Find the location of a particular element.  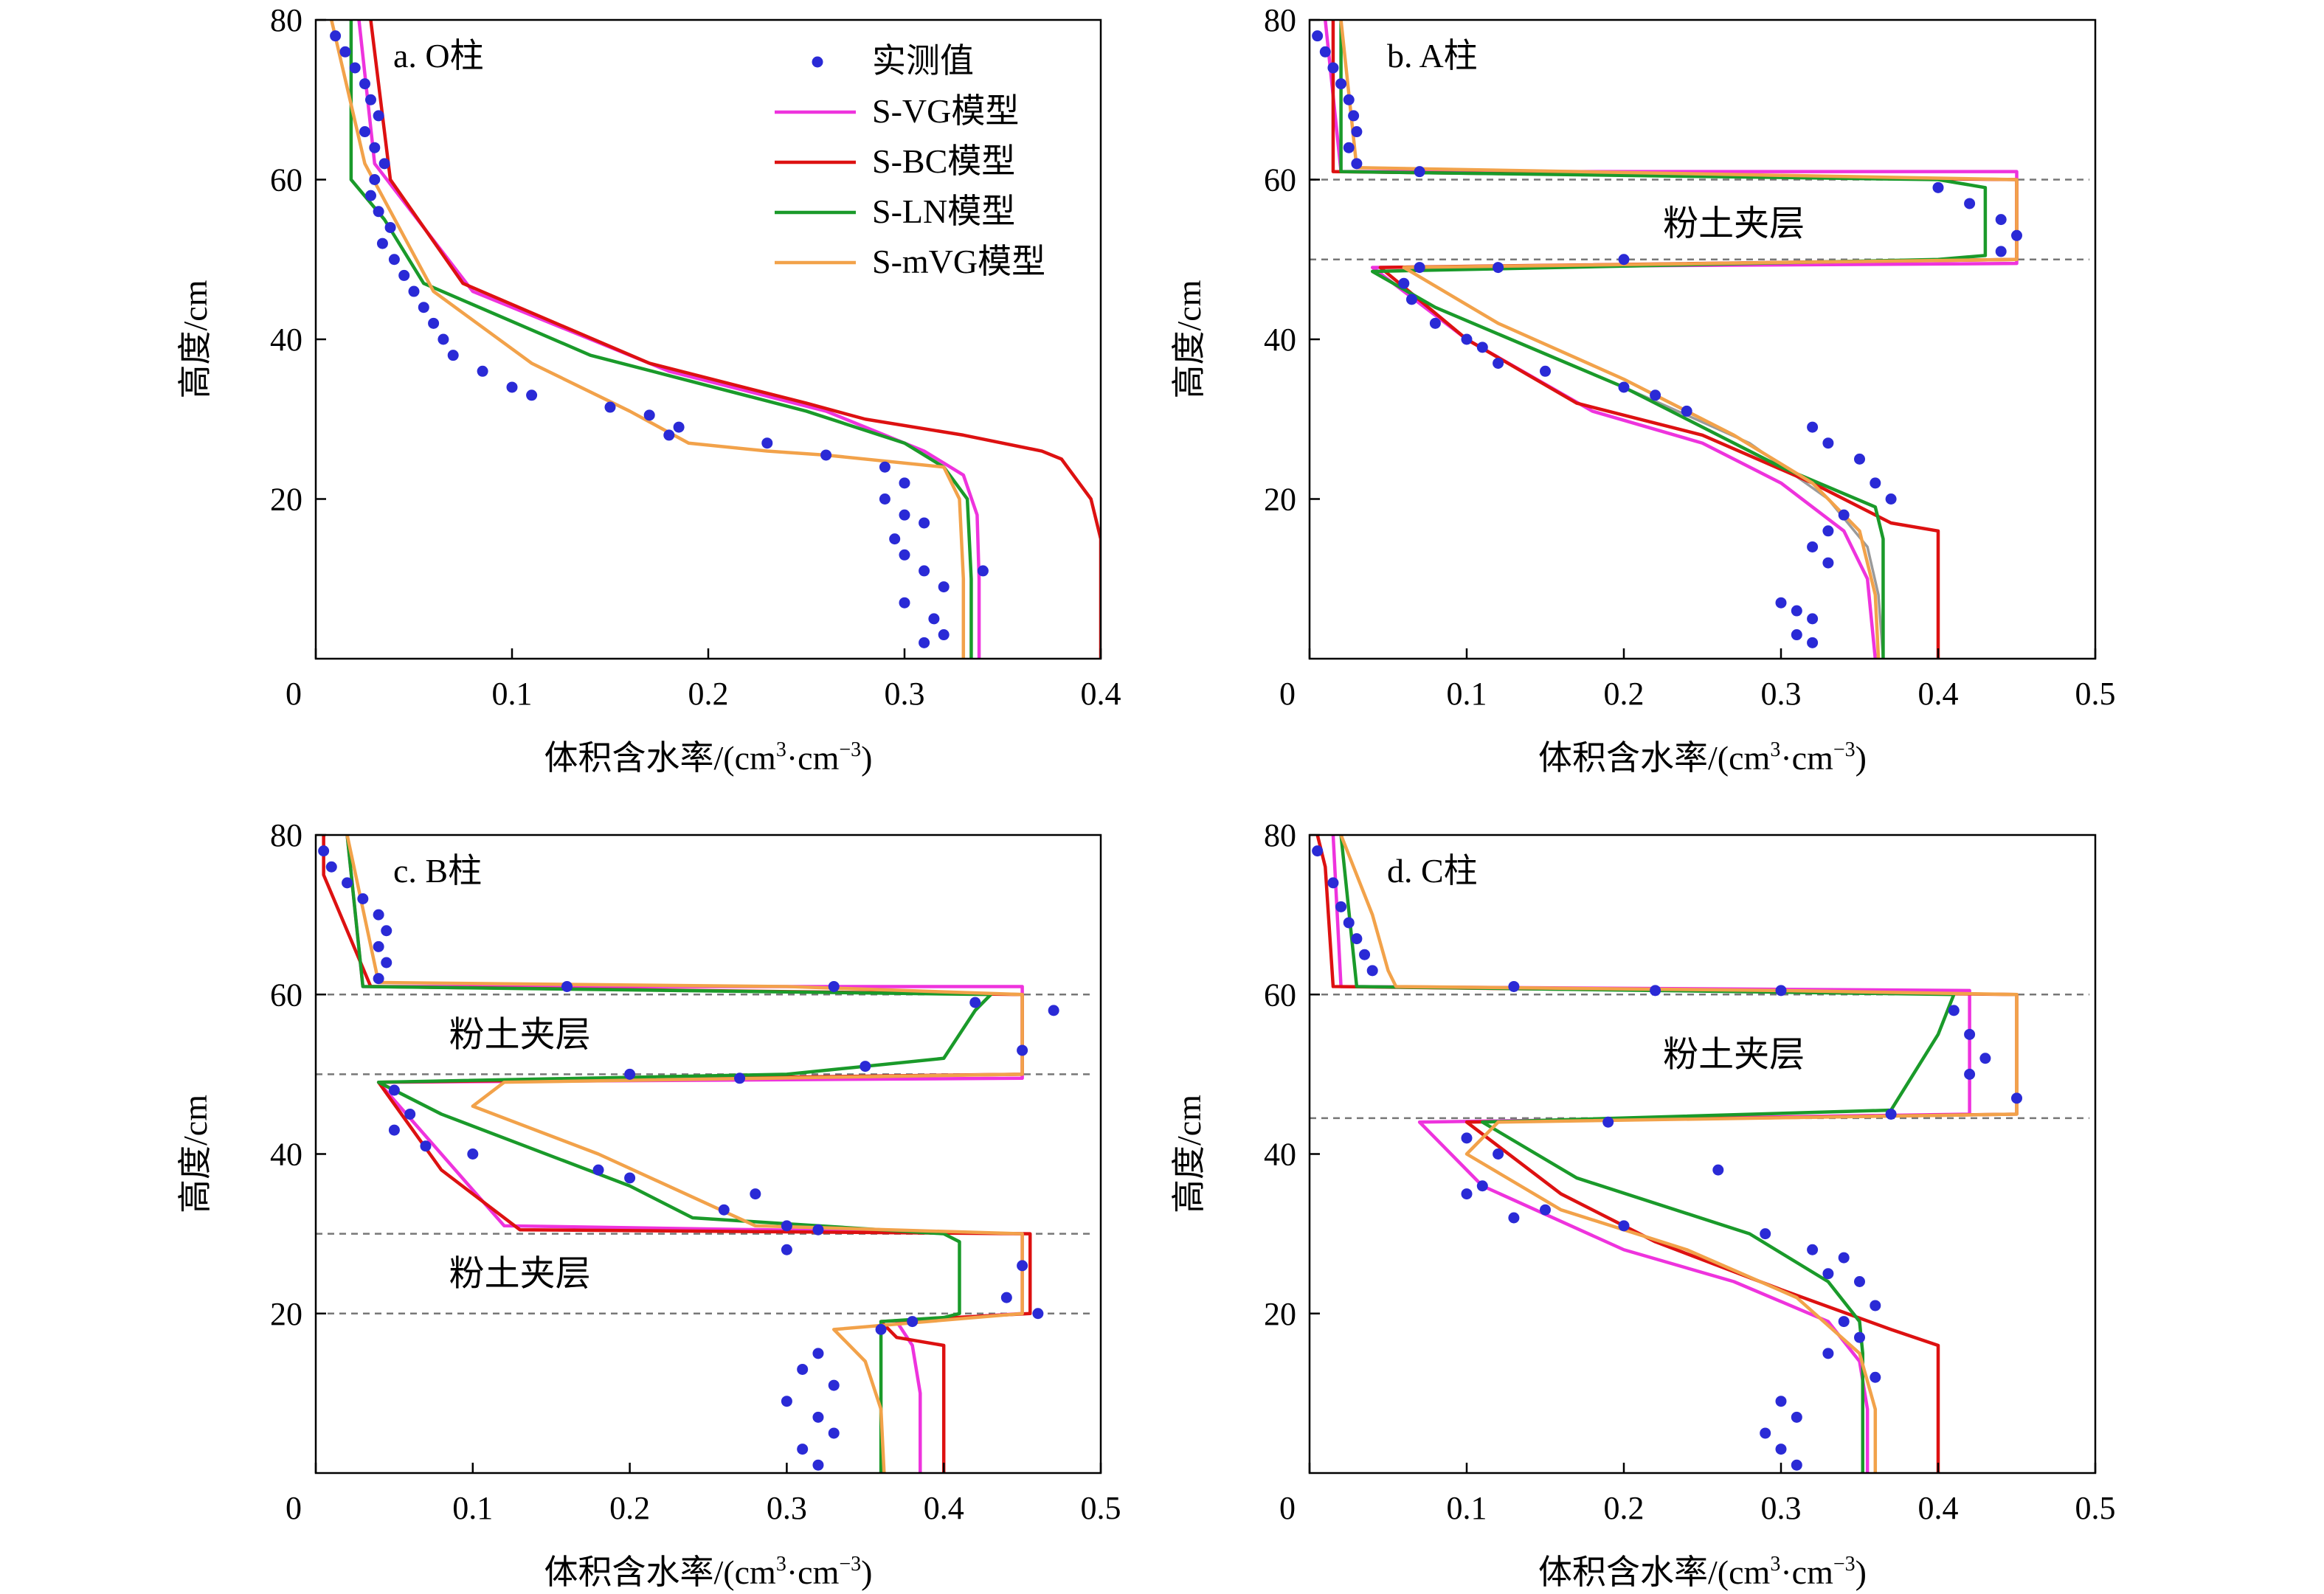

series-line-S-LN is located at coordinates (1663, 339).